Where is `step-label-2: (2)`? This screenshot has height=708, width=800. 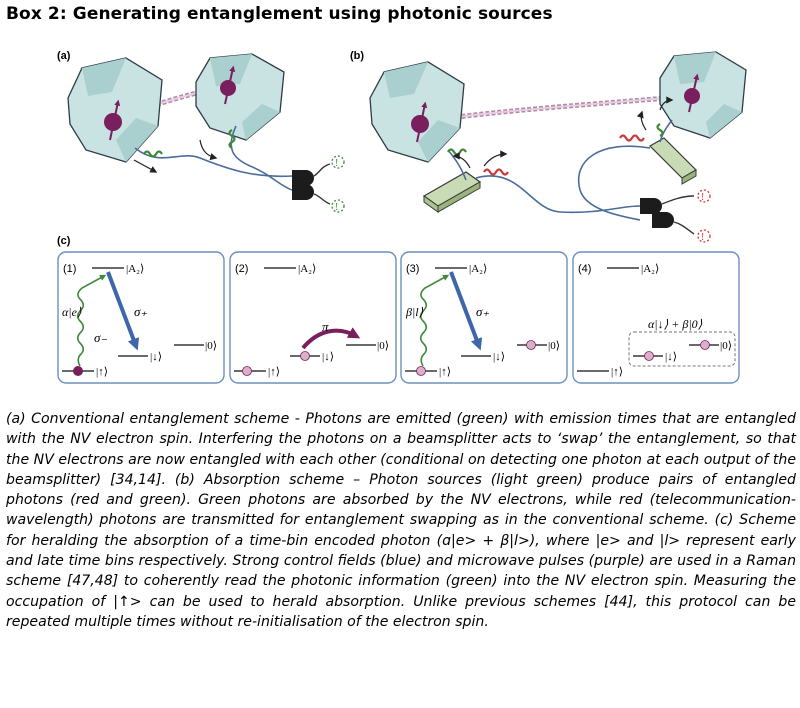
step-label-2: (2) is located at coordinates (241, 269).